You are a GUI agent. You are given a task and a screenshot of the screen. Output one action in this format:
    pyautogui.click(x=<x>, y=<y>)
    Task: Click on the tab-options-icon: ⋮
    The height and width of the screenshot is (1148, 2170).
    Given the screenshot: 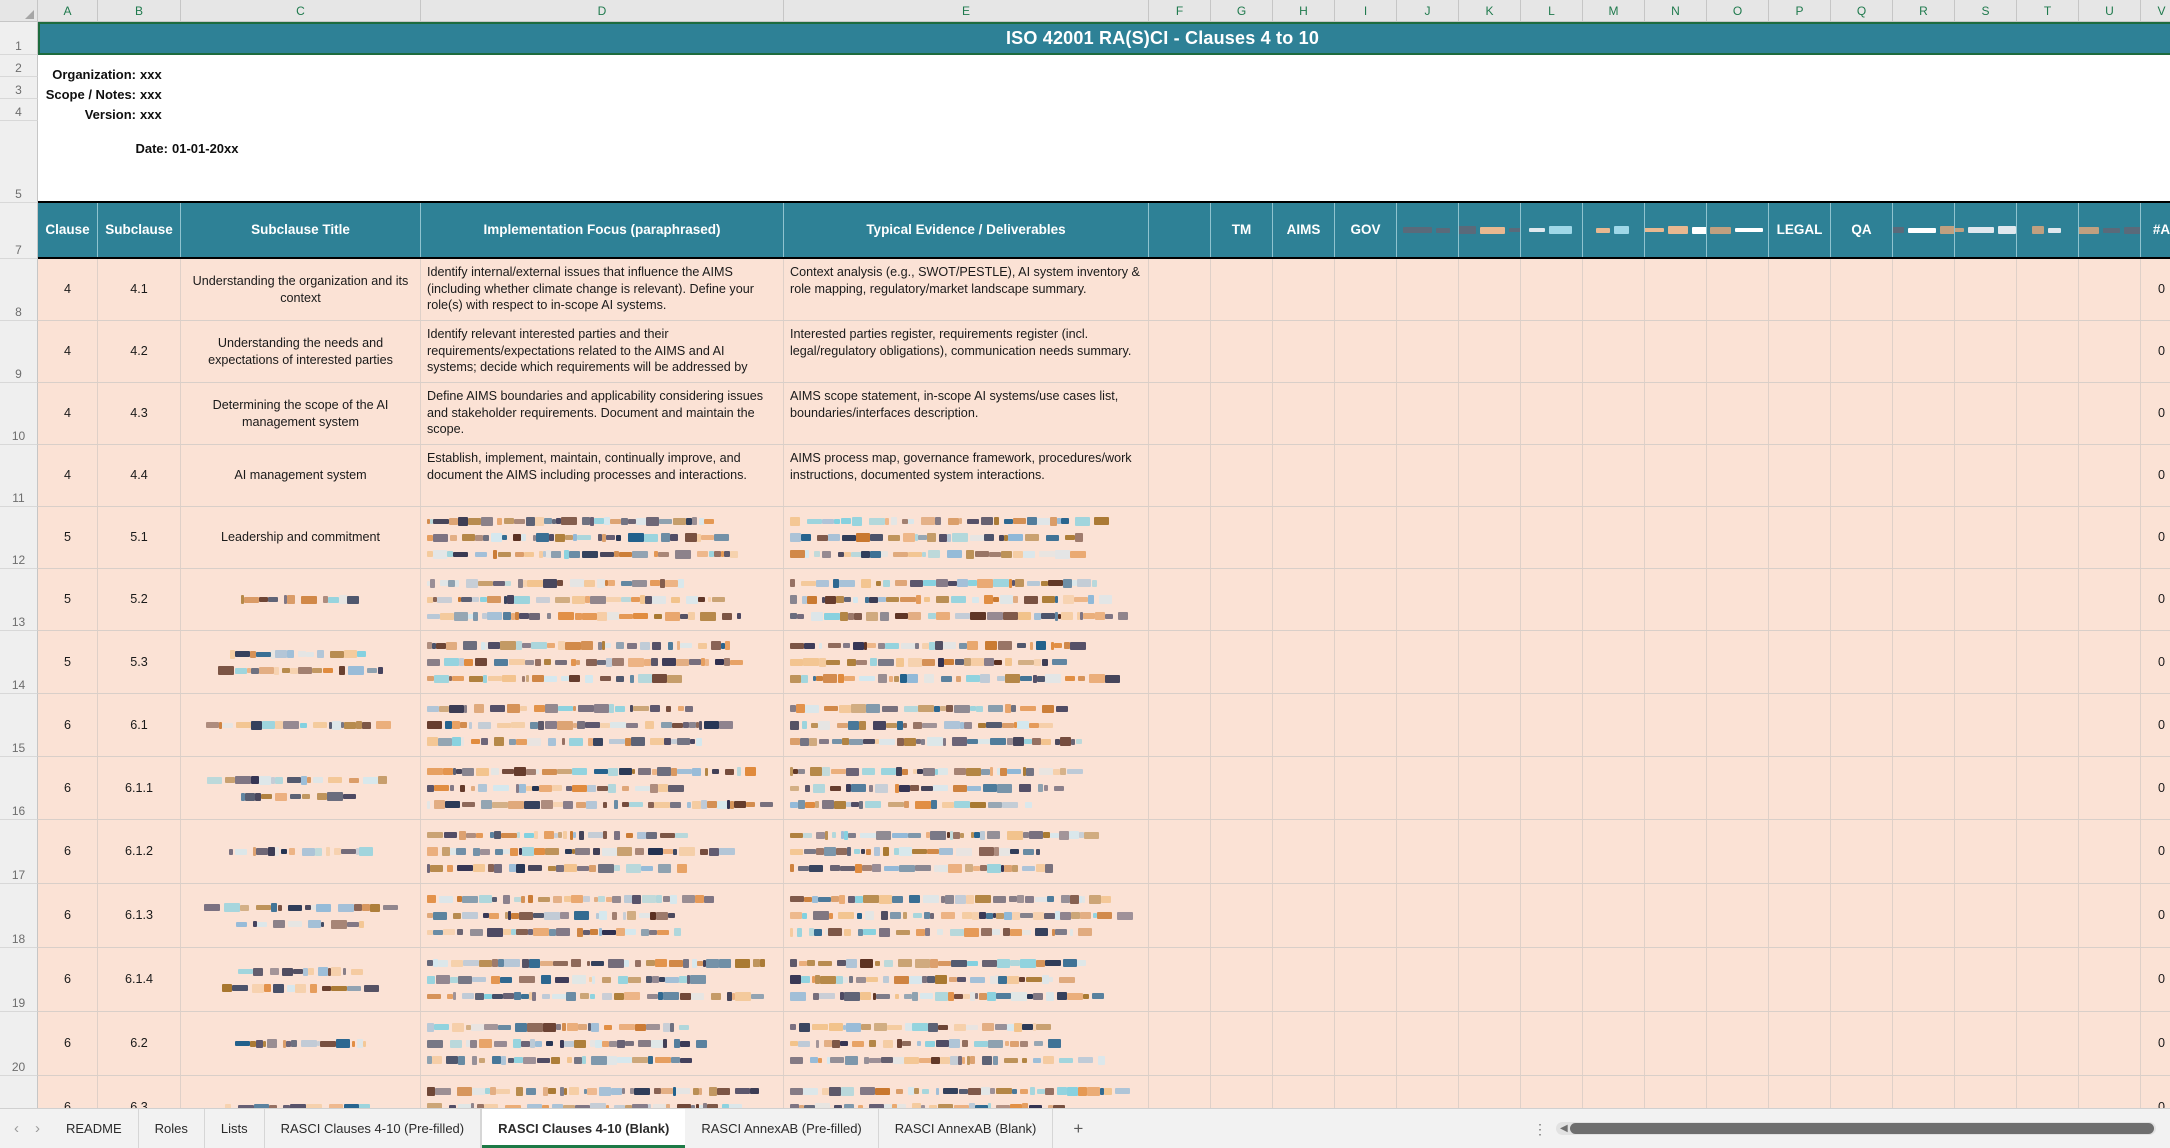 What is the action you would take?
    pyautogui.click(x=1540, y=1128)
    